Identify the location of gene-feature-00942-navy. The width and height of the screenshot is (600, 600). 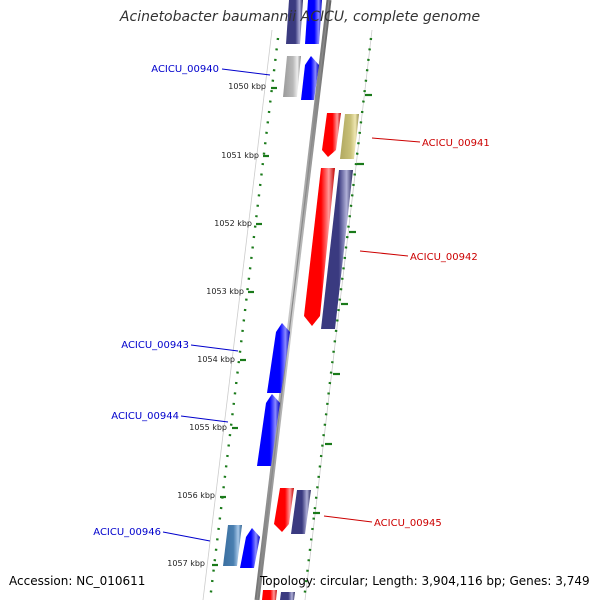
(337, 249).